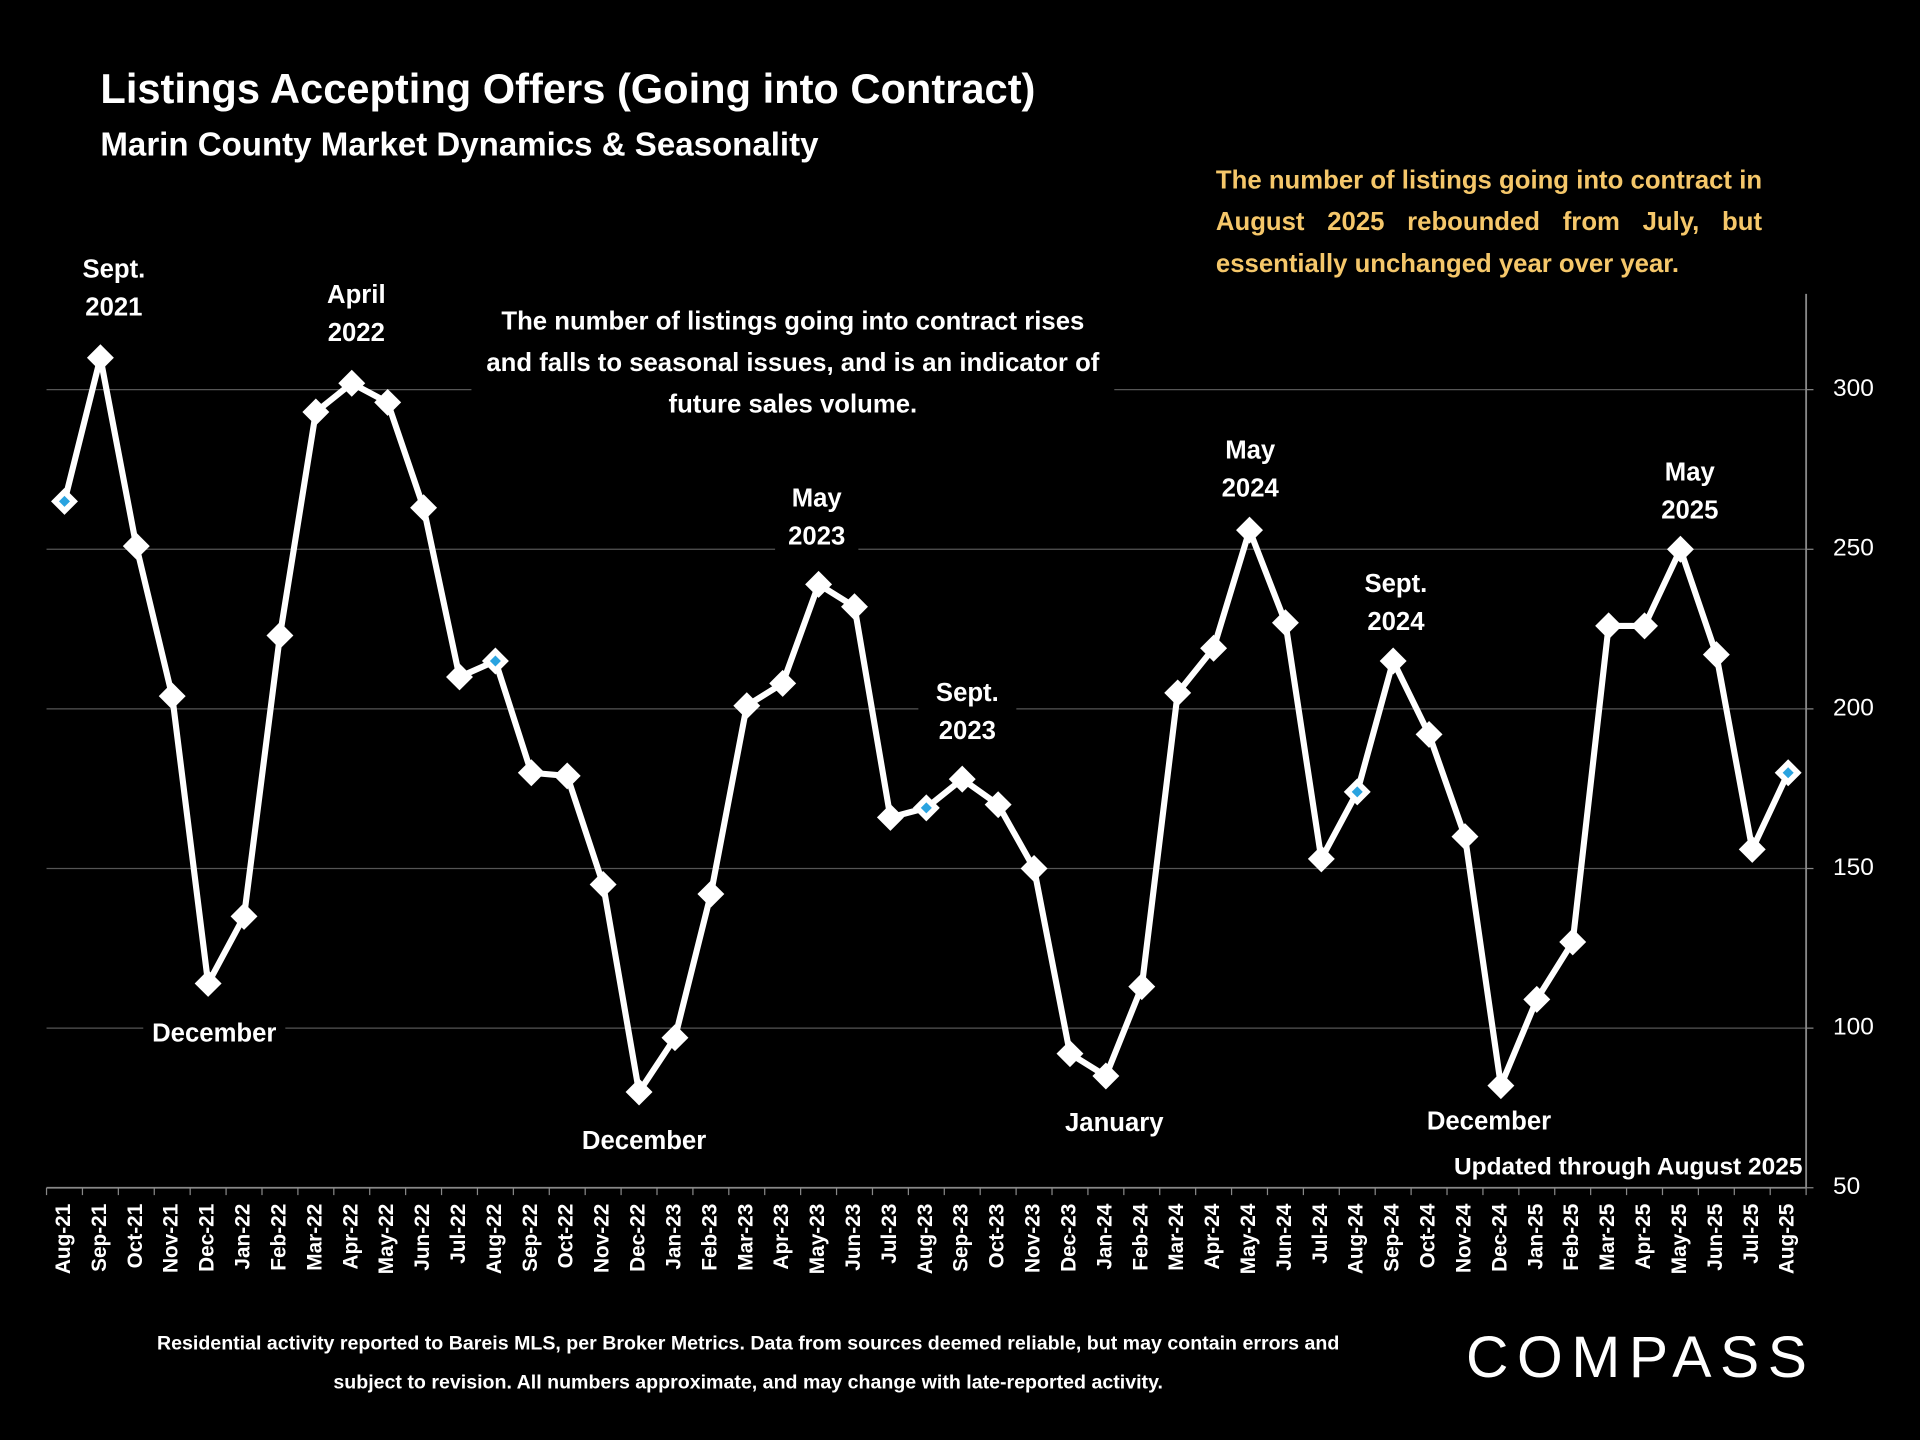  I want to click on x-tick-label: Jul-24, so click(1320, 1233).